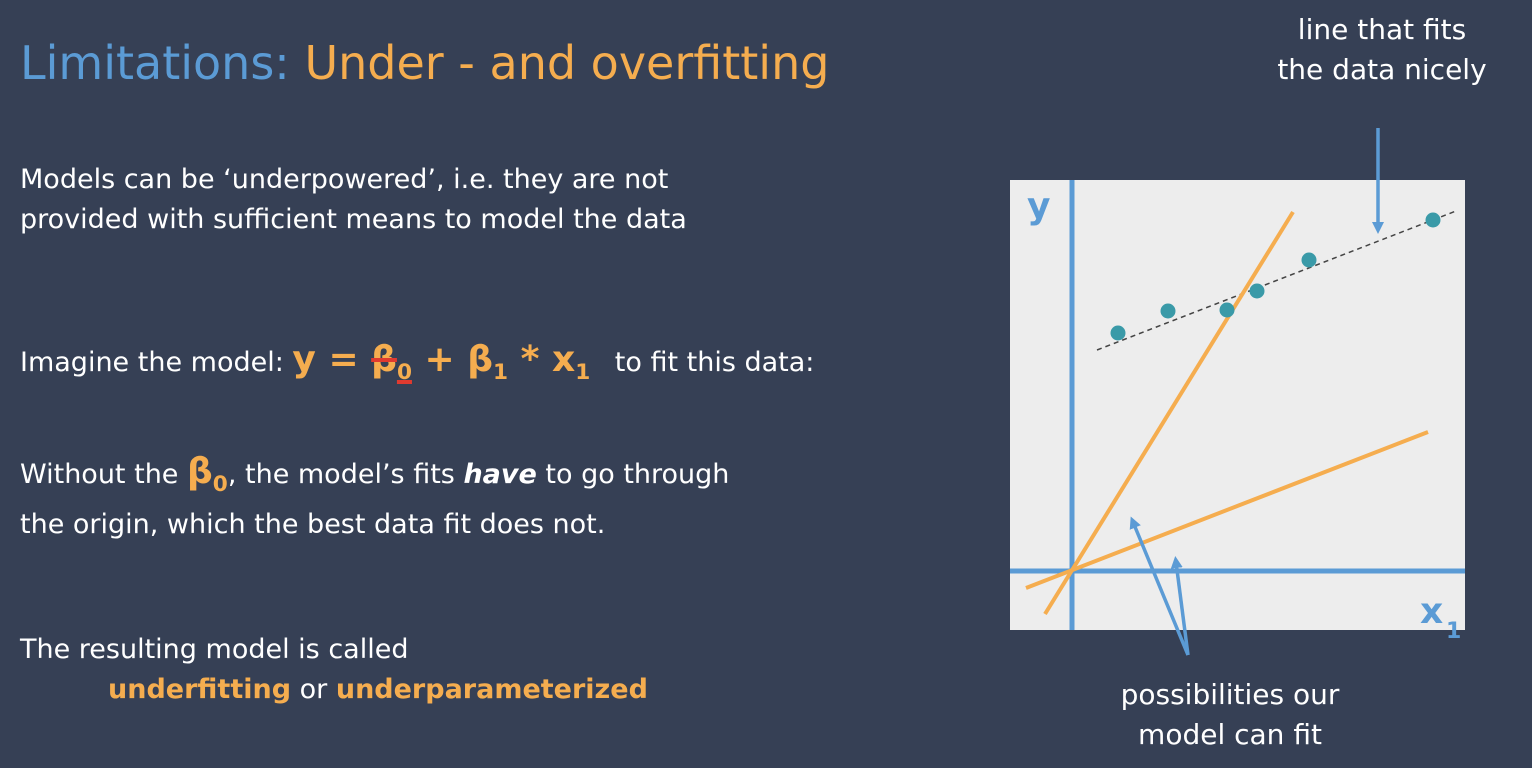 The width and height of the screenshot is (1532, 768). I want to click on beta0-symbol: β0, so click(207, 474).